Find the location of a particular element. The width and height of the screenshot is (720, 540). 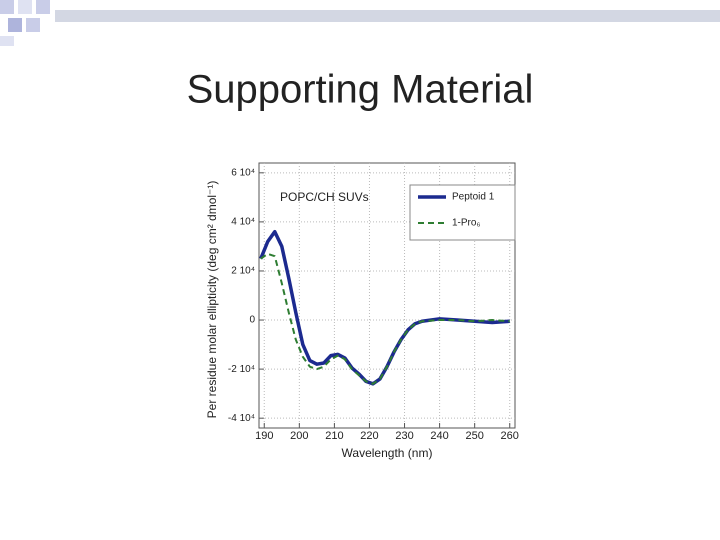

x-tick-label: 260 is located at coordinates (510, 436).